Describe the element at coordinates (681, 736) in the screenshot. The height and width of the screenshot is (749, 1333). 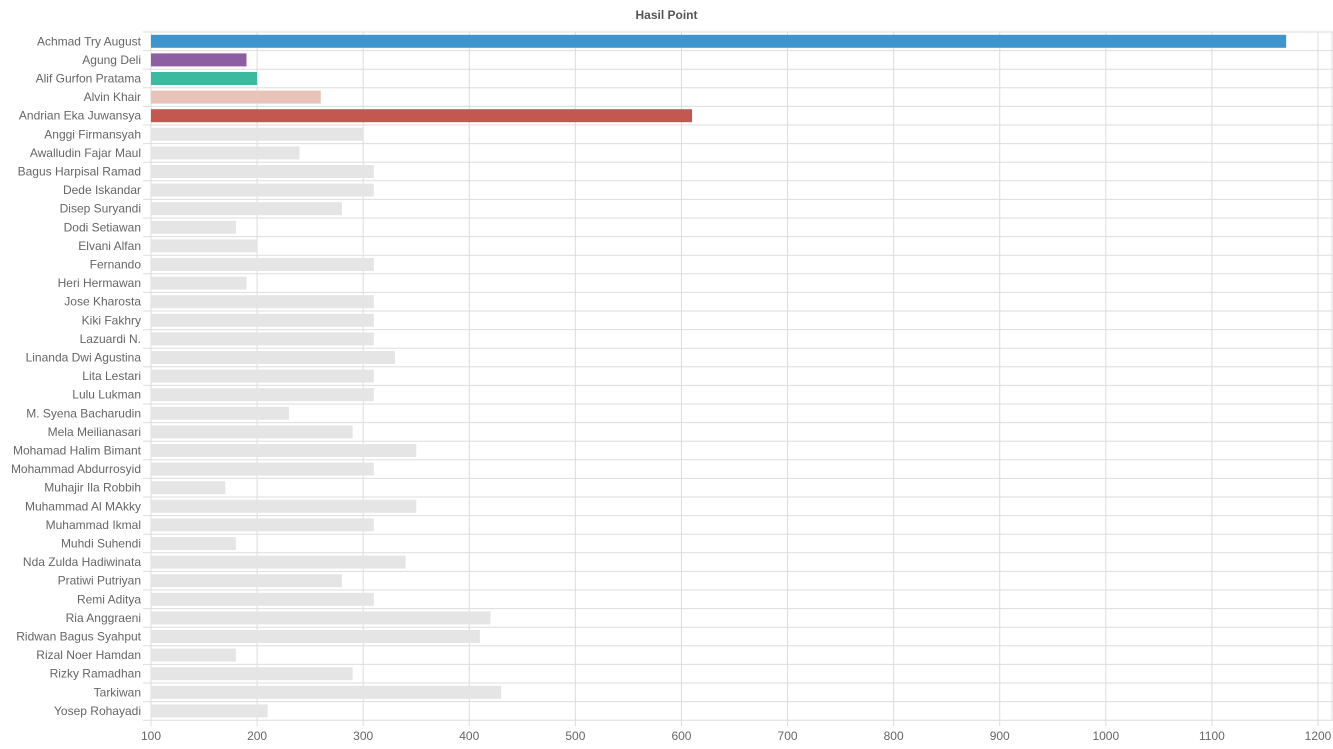
I see `x-tick-label: 600` at that location.